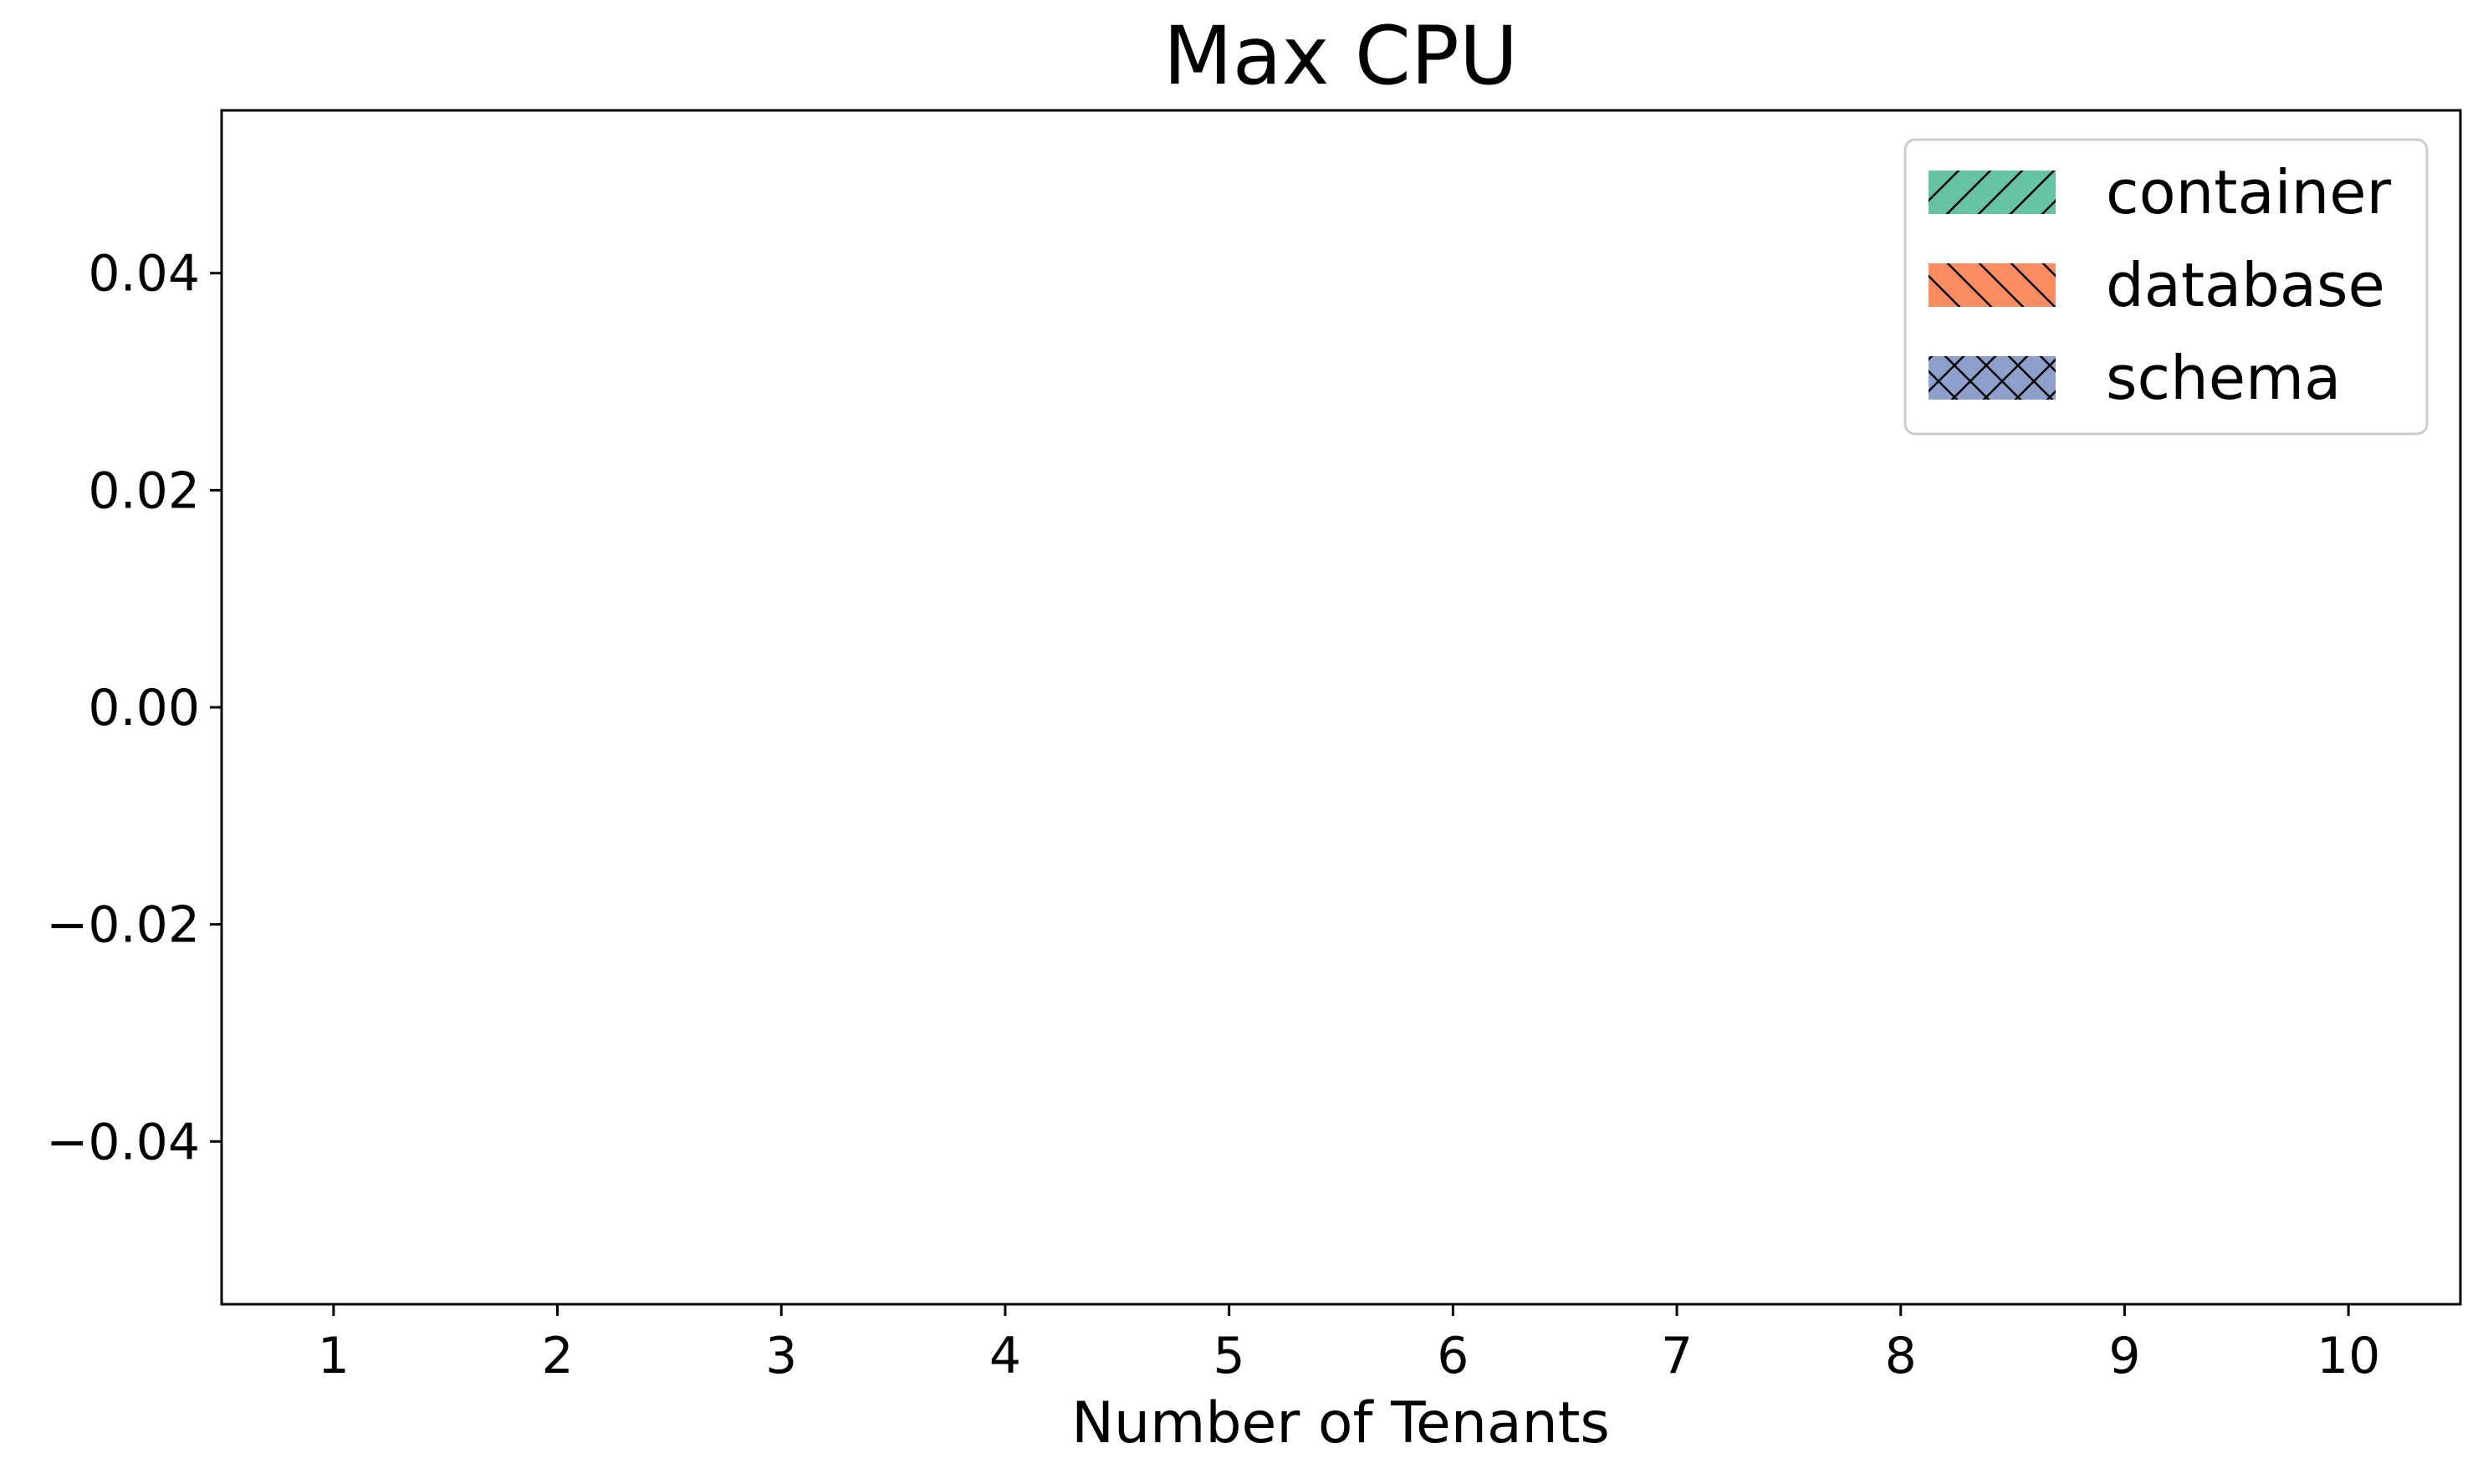  Describe the element at coordinates (144, 491) in the screenshot. I see `y-tick-label: 0.02` at that location.